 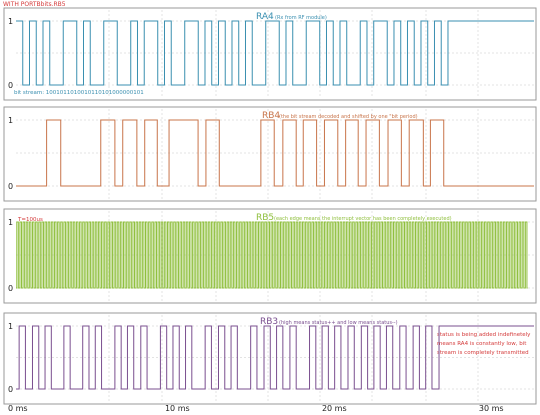 I want to click on panel-annotation: status is being added indefinetely, so click(x=484, y=335).